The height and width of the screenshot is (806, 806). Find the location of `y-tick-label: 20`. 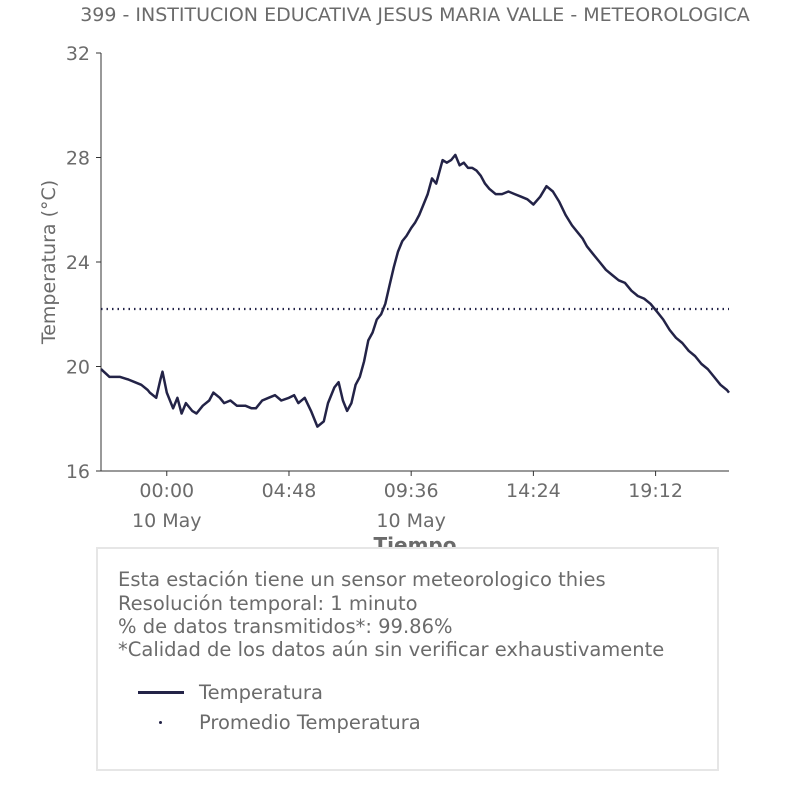

y-tick-label: 20 is located at coordinates (78, 368).